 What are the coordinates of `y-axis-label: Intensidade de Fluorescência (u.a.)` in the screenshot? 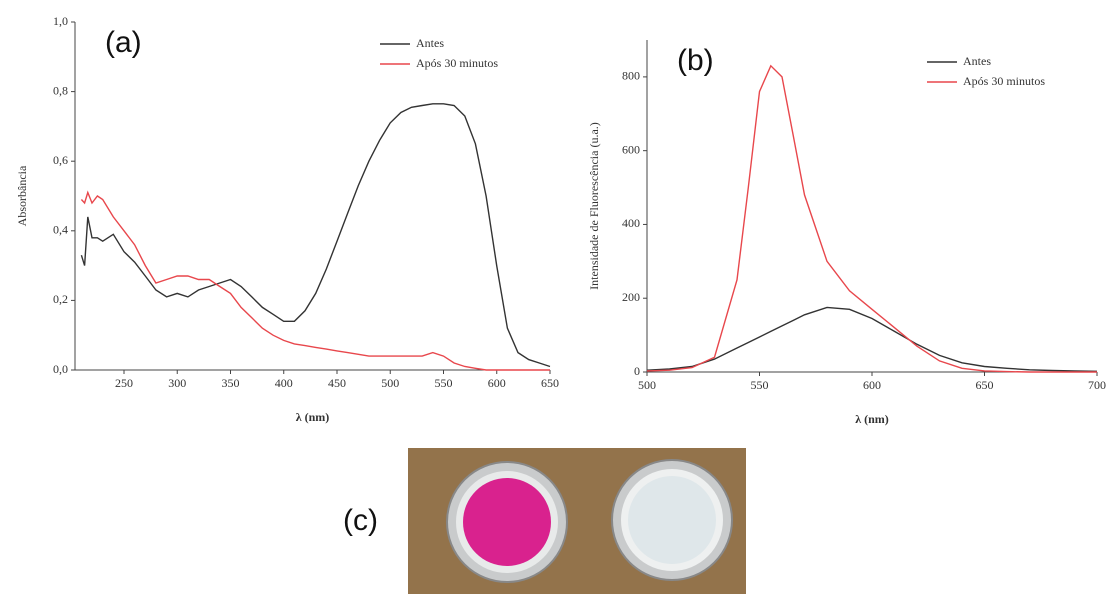 It's located at (594, 206).